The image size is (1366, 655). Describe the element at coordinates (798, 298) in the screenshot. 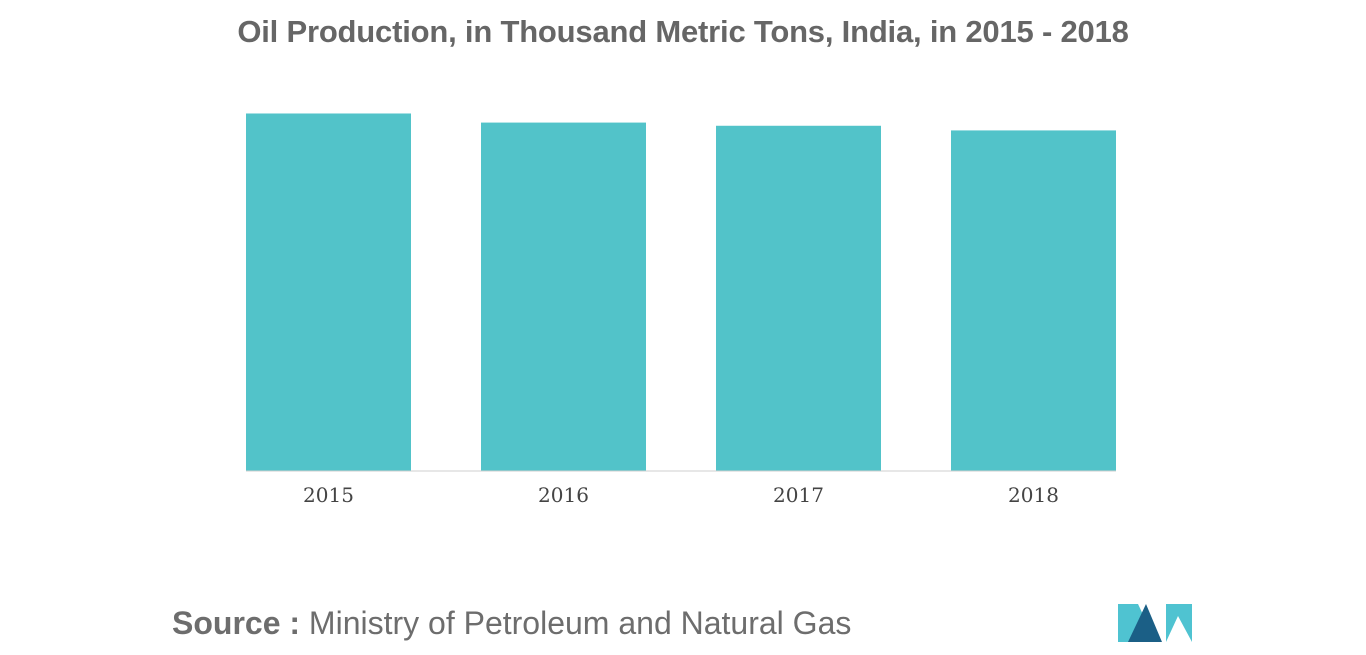

I see `bar-2017` at that location.